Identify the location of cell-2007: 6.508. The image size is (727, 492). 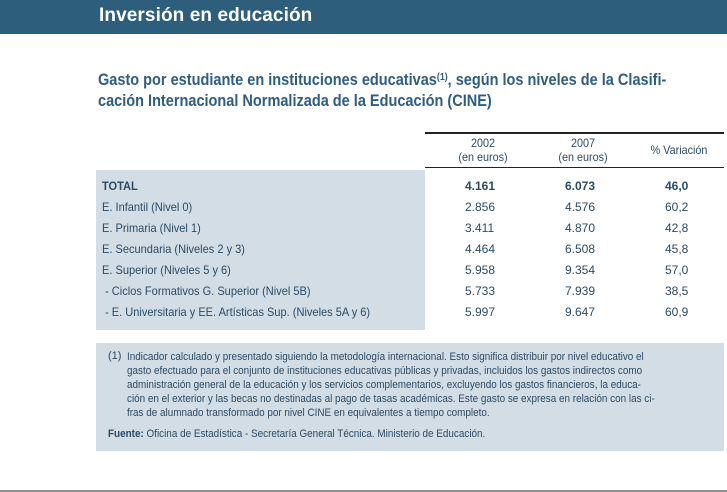
(580, 249).